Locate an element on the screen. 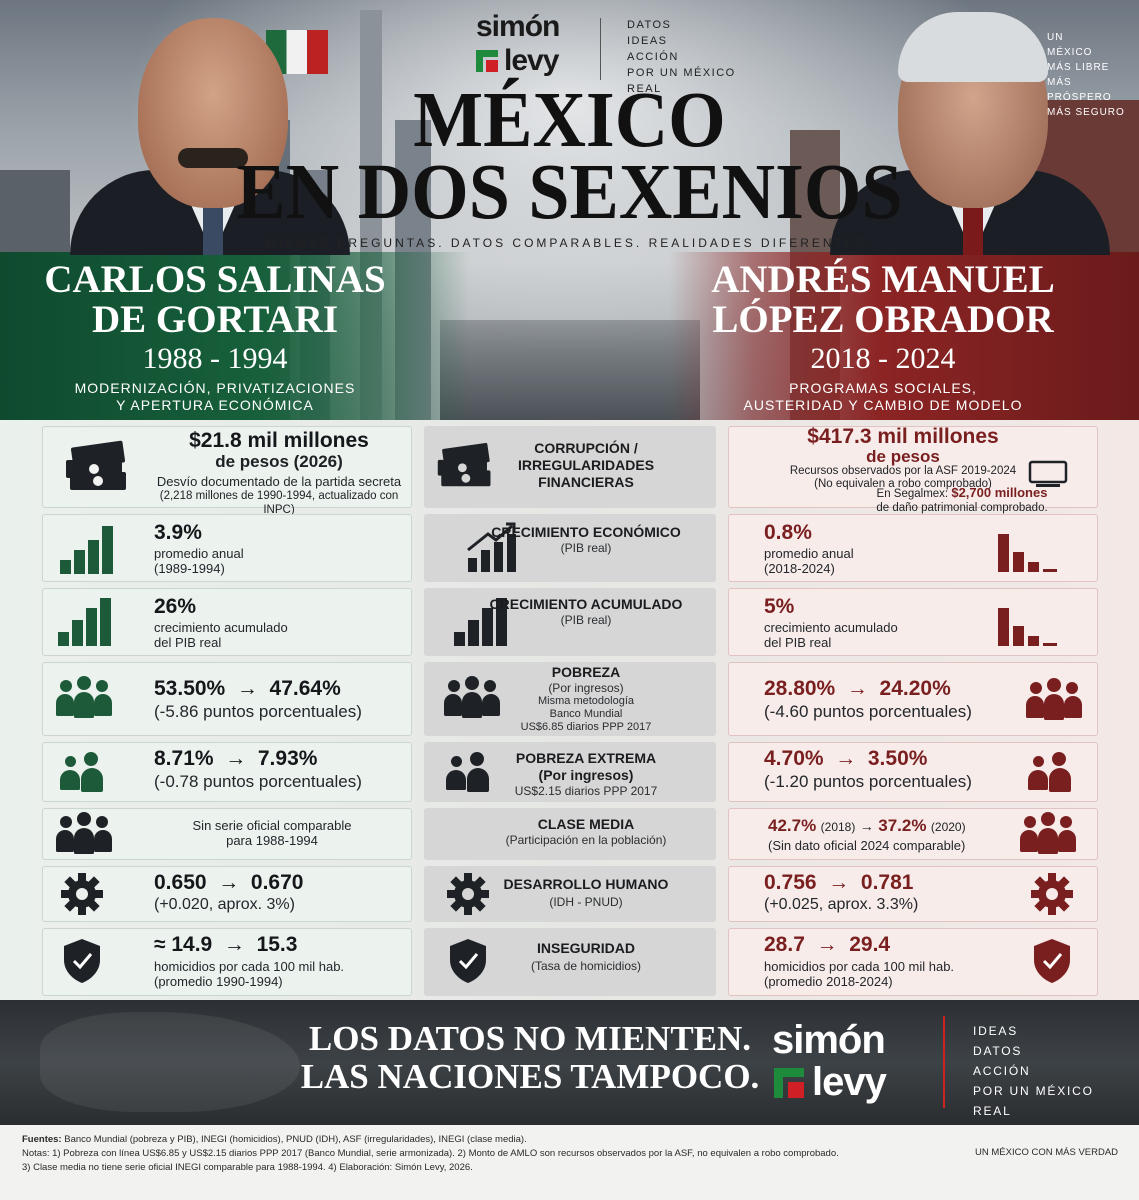 The width and height of the screenshot is (1139, 1200). mid-title-text: POBREZA is located at coordinates (586, 672).